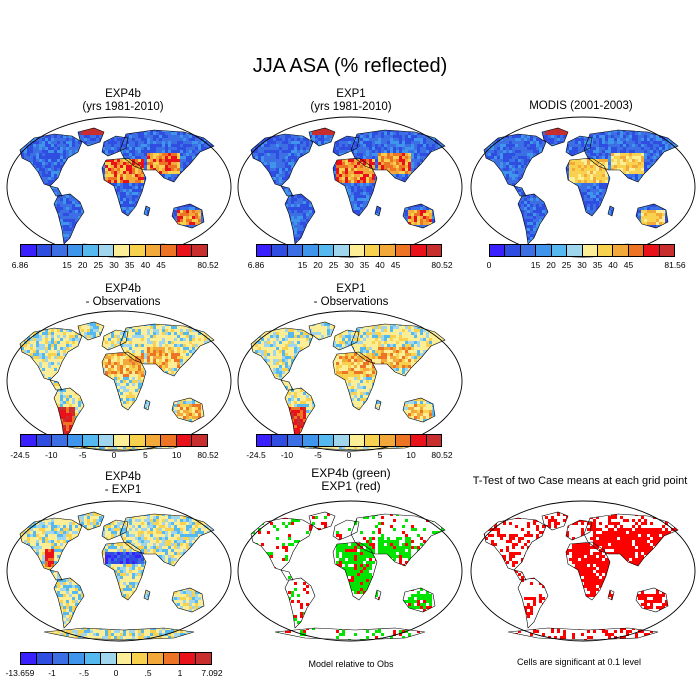  Describe the element at coordinates (586, 259) in the screenshot. I see `colorbar-modis: 0 15 20 25 30 35 40 45 81.56` at that location.